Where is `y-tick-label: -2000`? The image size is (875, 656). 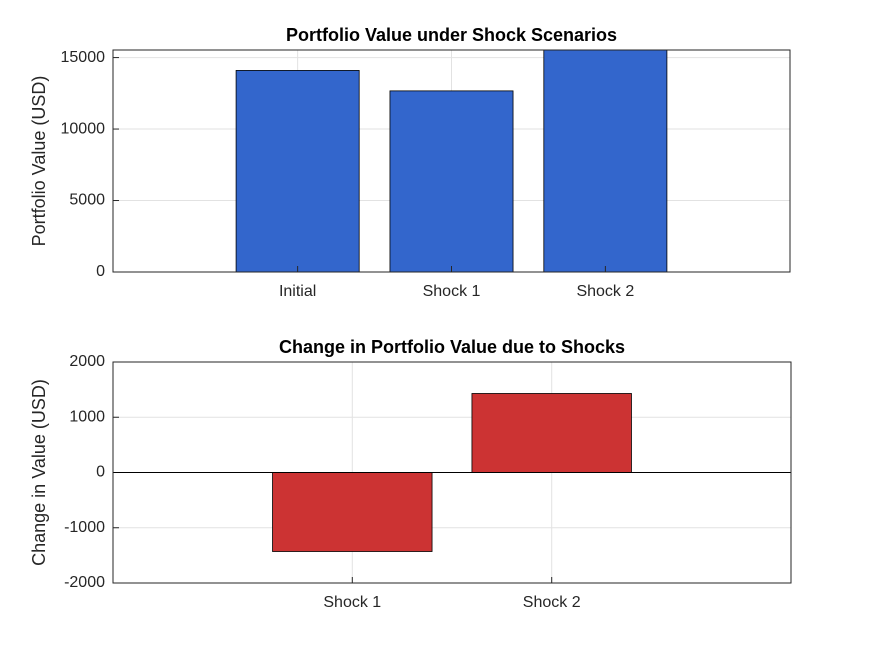 y-tick-label: -2000 is located at coordinates (84, 582).